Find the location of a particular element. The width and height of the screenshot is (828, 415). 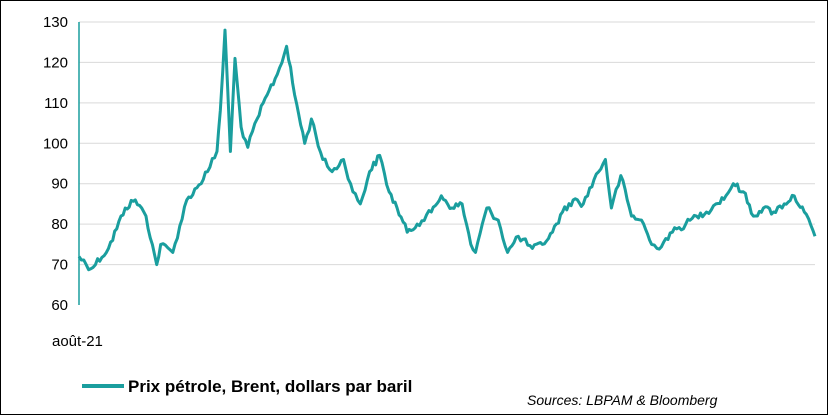

y-tick-label: 120 is located at coordinates (55, 62).